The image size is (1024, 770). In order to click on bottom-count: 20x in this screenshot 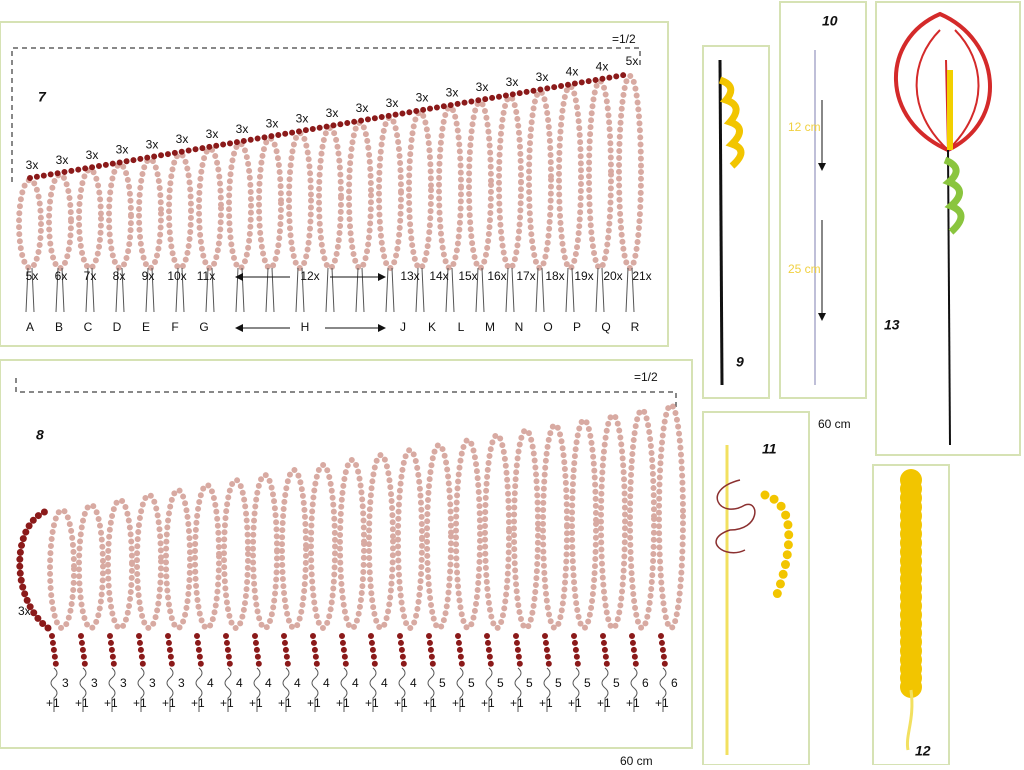, I will do `click(612, 276)`.